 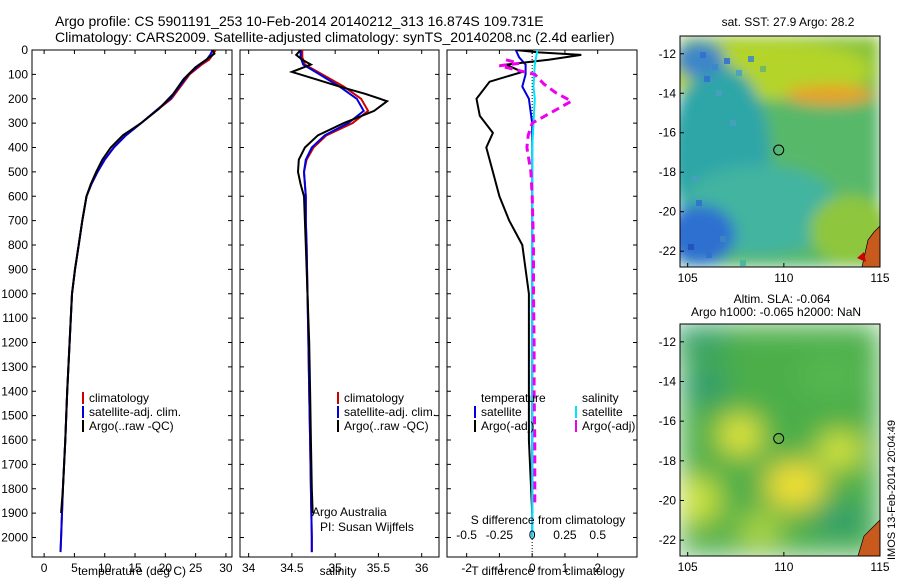 What do you see at coordinates (548, 571) in the screenshot?
I see `t-difference-xlabel: T difference from climatology` at bounding box center [548, 571].